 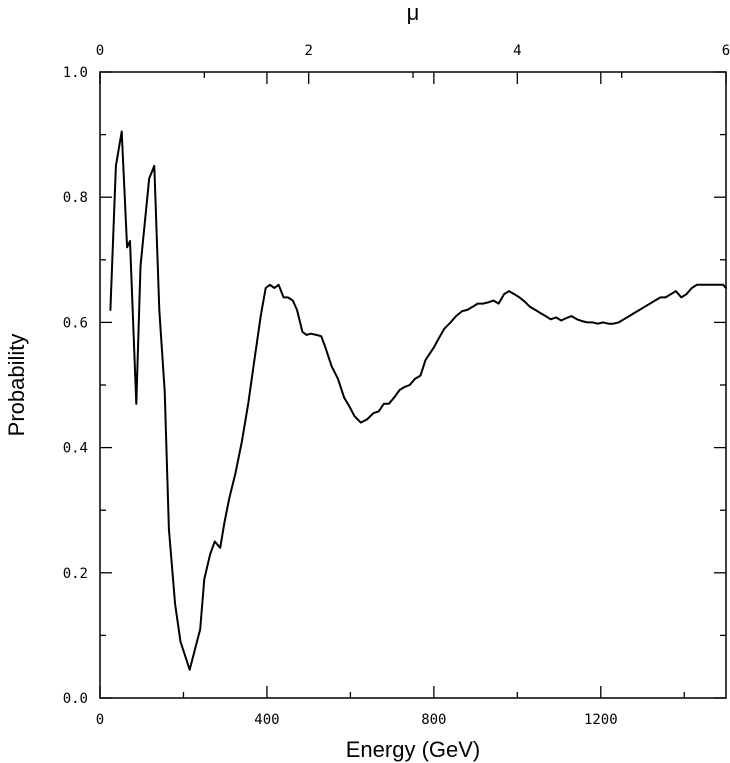 I want to click on y-tick-label: 0.4, so click(x=75, y=449).